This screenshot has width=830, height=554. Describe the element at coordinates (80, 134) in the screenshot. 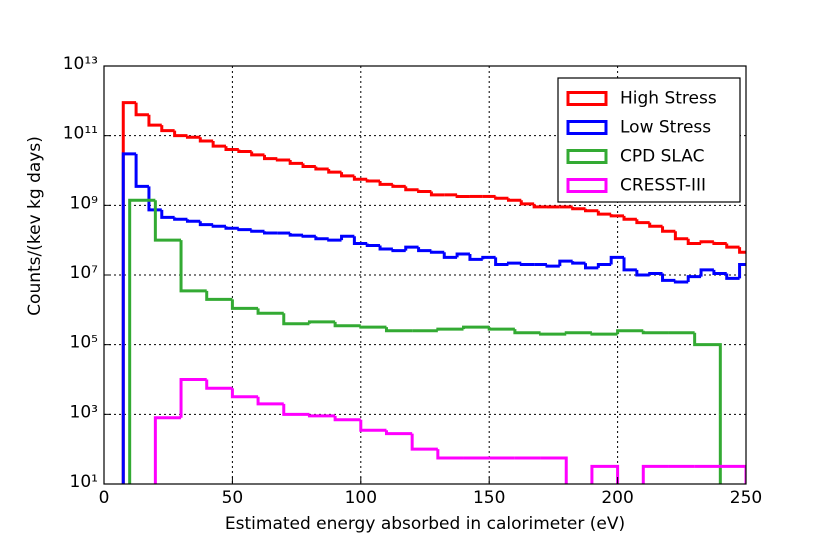

I see `y-tick-label: 10¹¹` at that location.